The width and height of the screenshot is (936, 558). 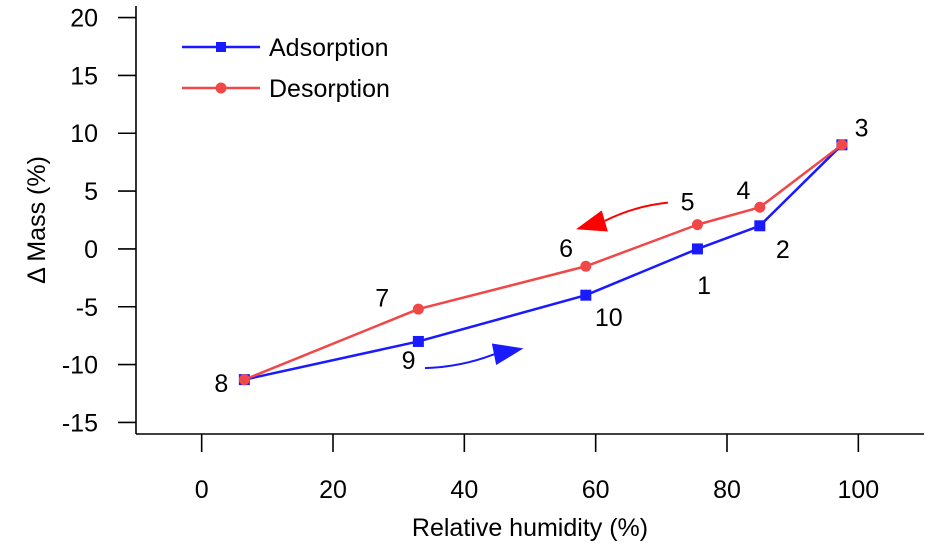 I want to click on legend: Adsorption Desorption, so click(x=286, y=68).